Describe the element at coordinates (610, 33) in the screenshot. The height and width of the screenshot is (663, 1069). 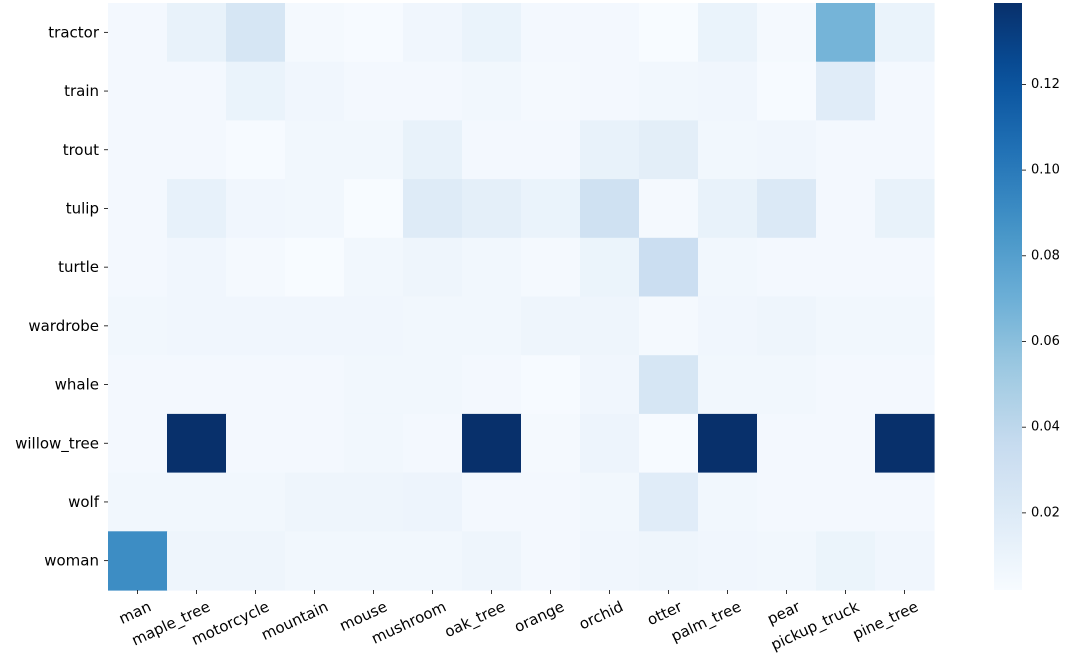
I see `cell-tractor-orchid` at that location.